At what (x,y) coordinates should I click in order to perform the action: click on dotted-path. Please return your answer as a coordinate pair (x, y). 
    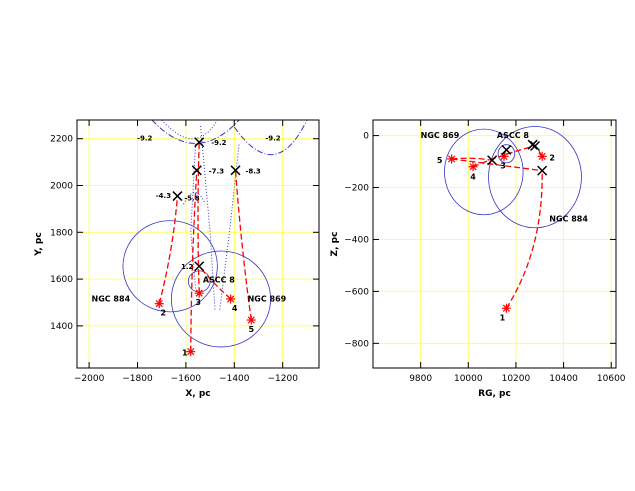
    Looking at the image, I should click on (193, 216).